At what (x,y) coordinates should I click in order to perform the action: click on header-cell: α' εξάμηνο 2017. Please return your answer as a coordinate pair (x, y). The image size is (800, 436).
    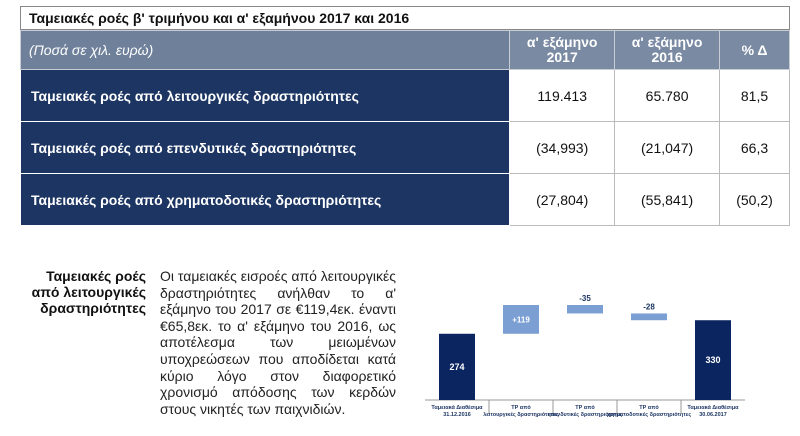
    Looking at the image, I should click on (562, 50).